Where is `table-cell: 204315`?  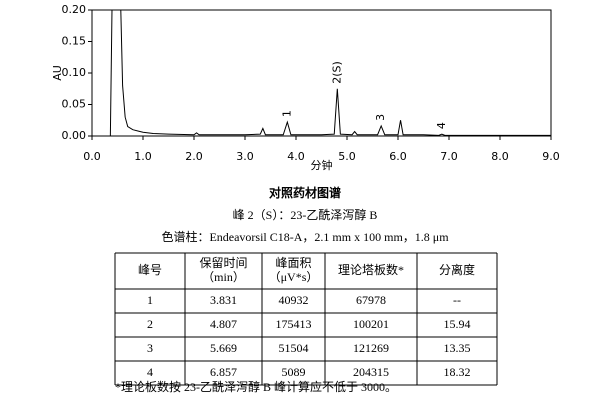
table-cell: 204315 is located at coordinates (371, 372).